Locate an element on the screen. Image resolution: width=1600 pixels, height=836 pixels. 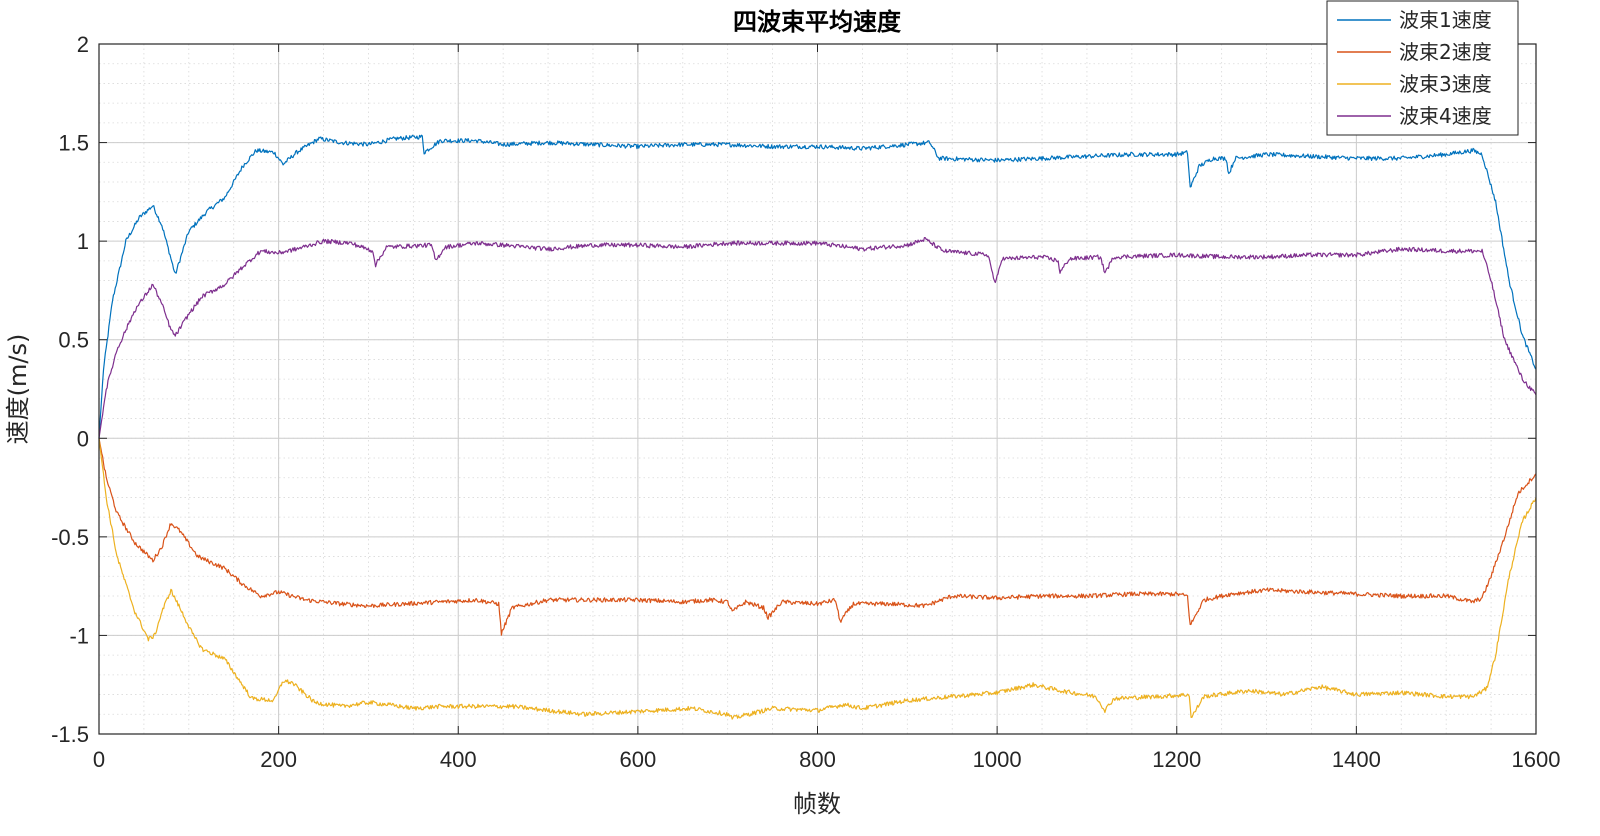
x-tick-label: 200 is located at coordinates (278, 759).